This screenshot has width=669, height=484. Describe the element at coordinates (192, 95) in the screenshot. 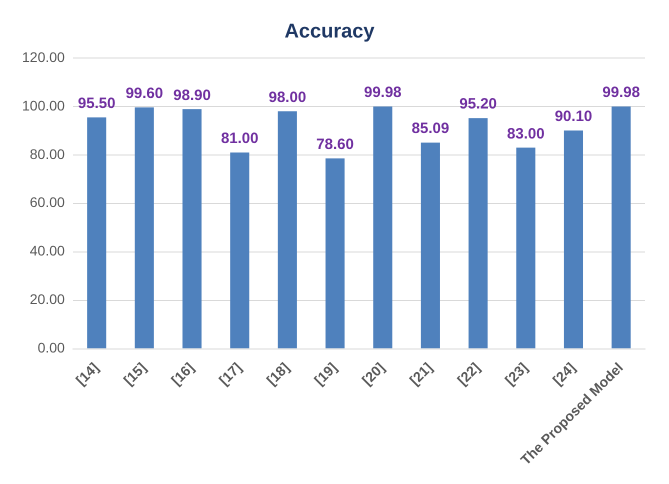

I see `data-label: 98.90` at that location.